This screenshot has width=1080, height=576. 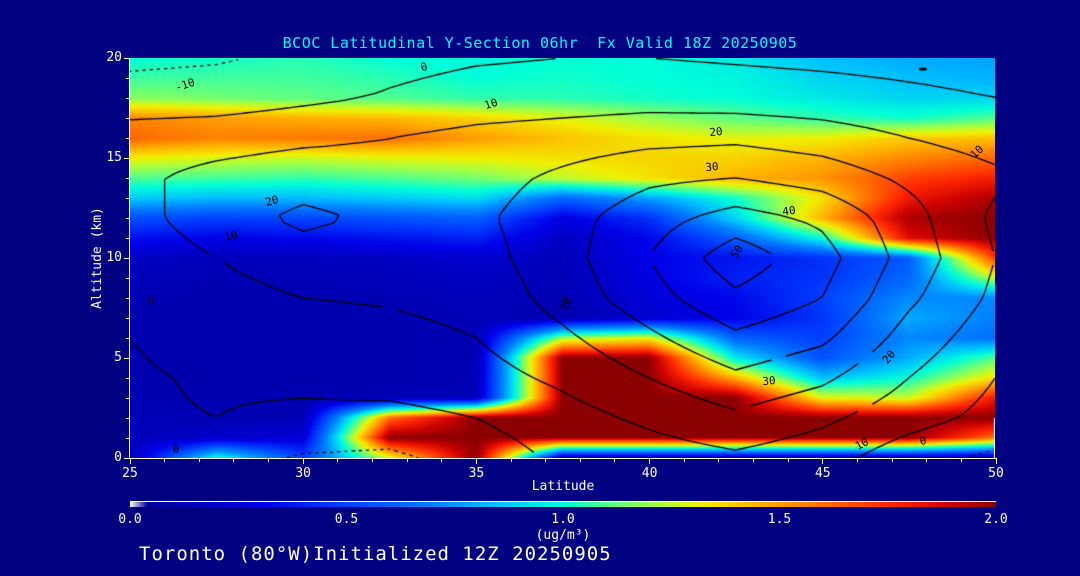 I want to click on x-tick-label: 50, so click(x=996, y=473).